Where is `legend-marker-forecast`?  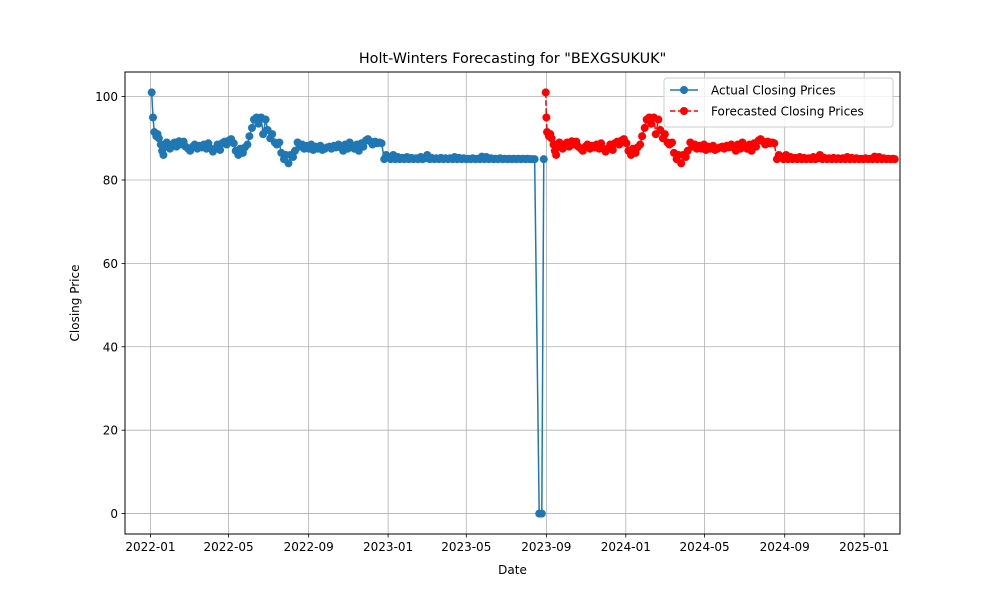 legend-marker-forecast is located at coordinates (684, 111).